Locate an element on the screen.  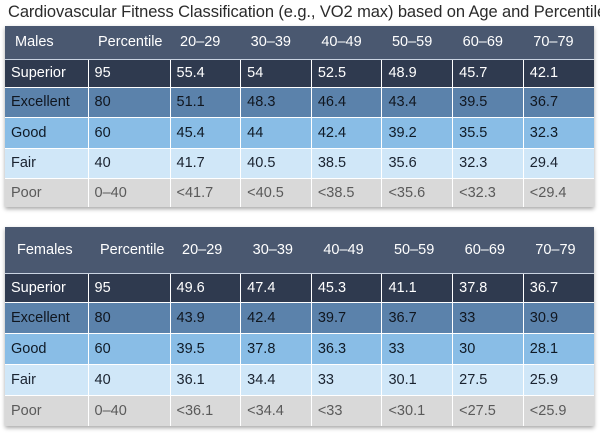
value-cell: 43.4 is located at coordinates (417, 102).